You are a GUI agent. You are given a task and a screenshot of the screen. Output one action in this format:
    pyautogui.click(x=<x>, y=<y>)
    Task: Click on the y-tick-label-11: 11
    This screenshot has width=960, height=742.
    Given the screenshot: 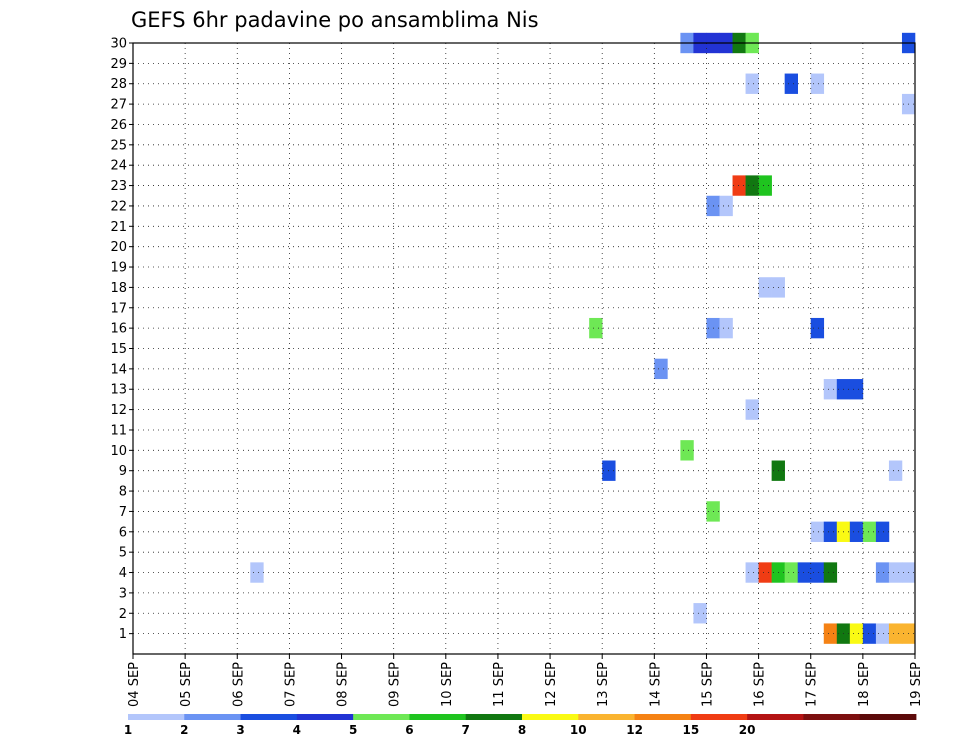 What is the action you would take?
    pyautogui.click(x=118, y=430)
    